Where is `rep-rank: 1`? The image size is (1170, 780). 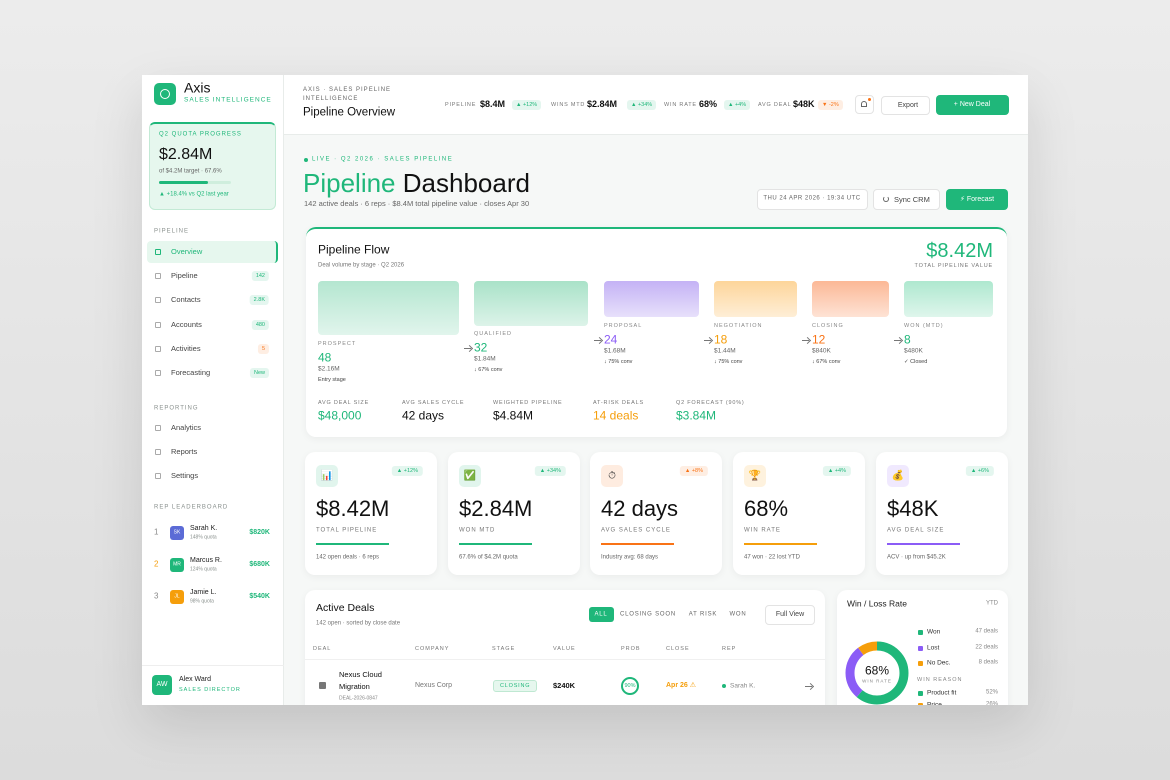
rep-rank: 1 is located at coordinates (156, 532).